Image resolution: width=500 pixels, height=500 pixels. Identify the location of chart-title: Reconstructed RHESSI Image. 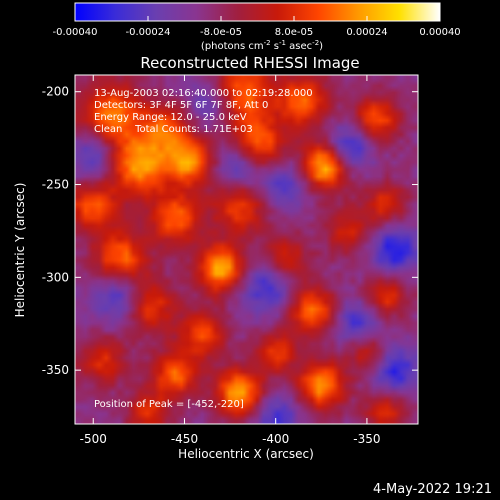
(249, 63).